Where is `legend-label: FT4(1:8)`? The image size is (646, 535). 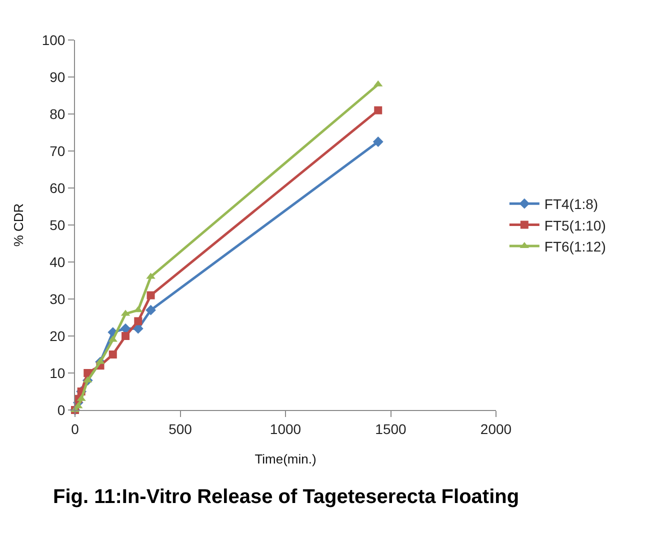
legend-label: FT4(1:8) is located at coordinates (571, 204).